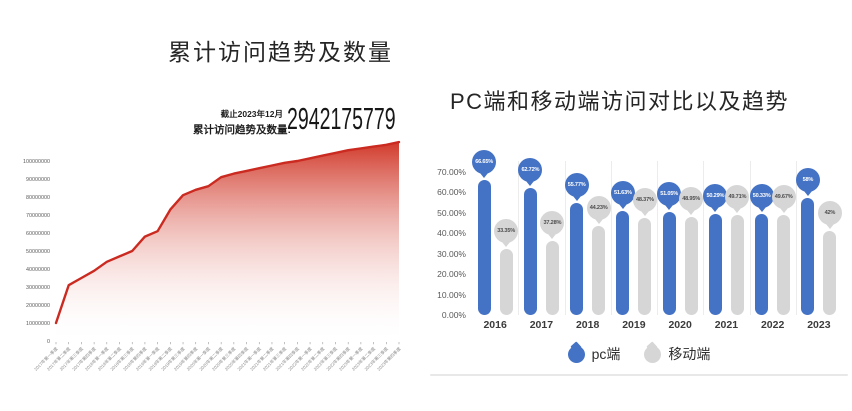 This screenshot has height=411, width=852. Describe the element at coordinates (506, 281) in the screenshot. I see `mobile-bar-2016` at that location.